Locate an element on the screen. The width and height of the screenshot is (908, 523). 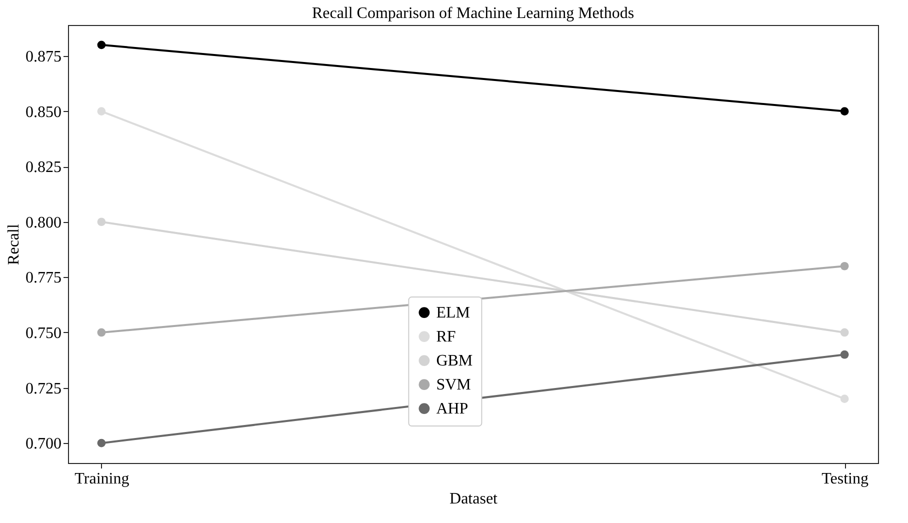
y-tick-label: 0.750 is located at coordinates (44, 333).